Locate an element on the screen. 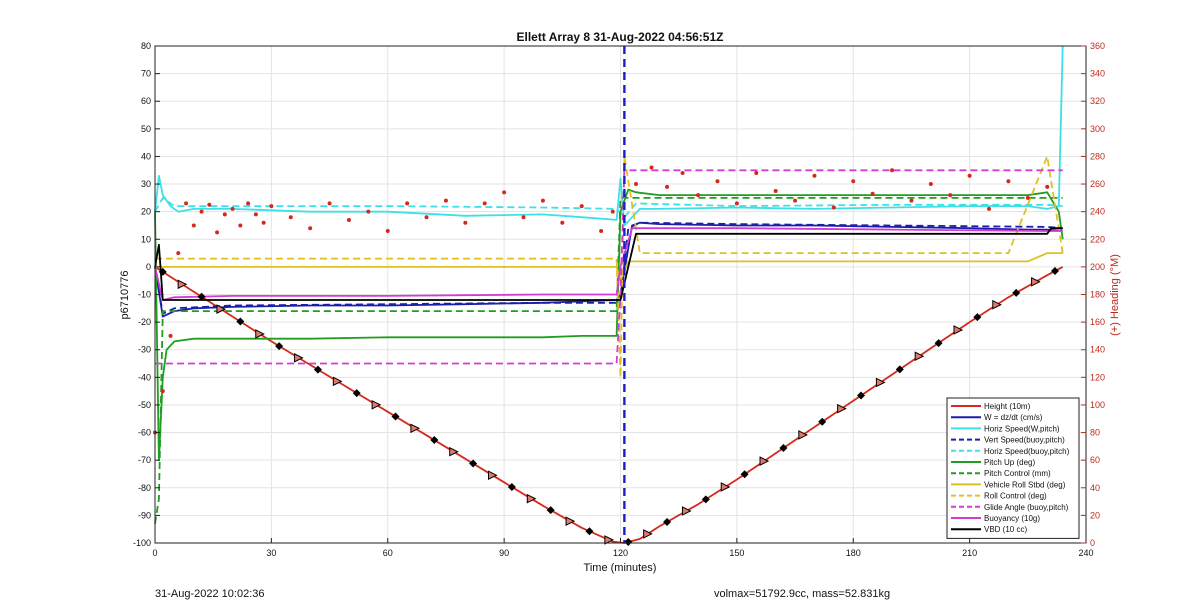  x-axis: 0 30 60 90 120 150 180 210 240 is located at coordinates (623, 548).